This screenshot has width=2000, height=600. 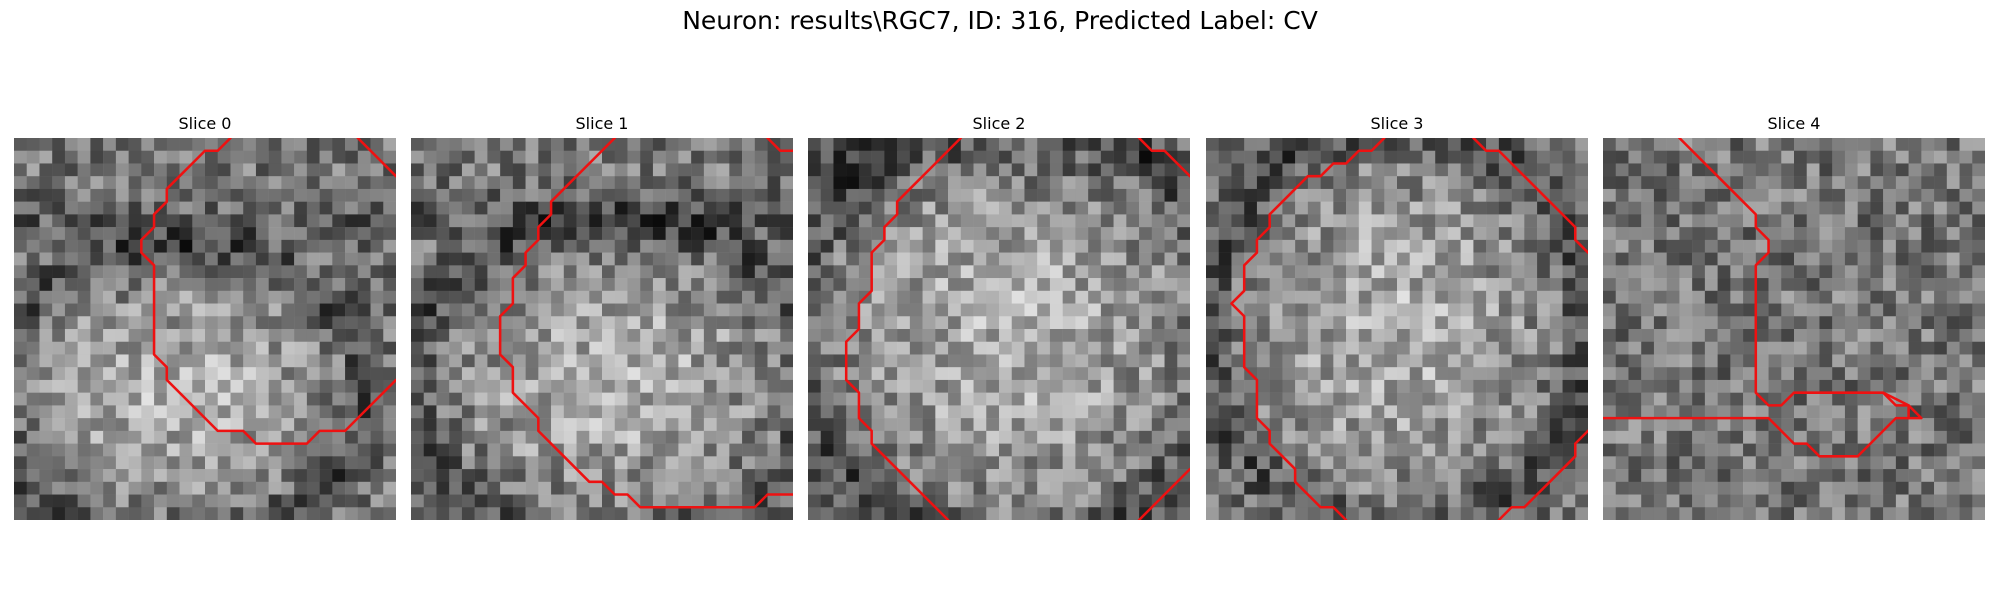 I want to click on slice-panel-3: Slice 3, so click(x=1397, y=316).